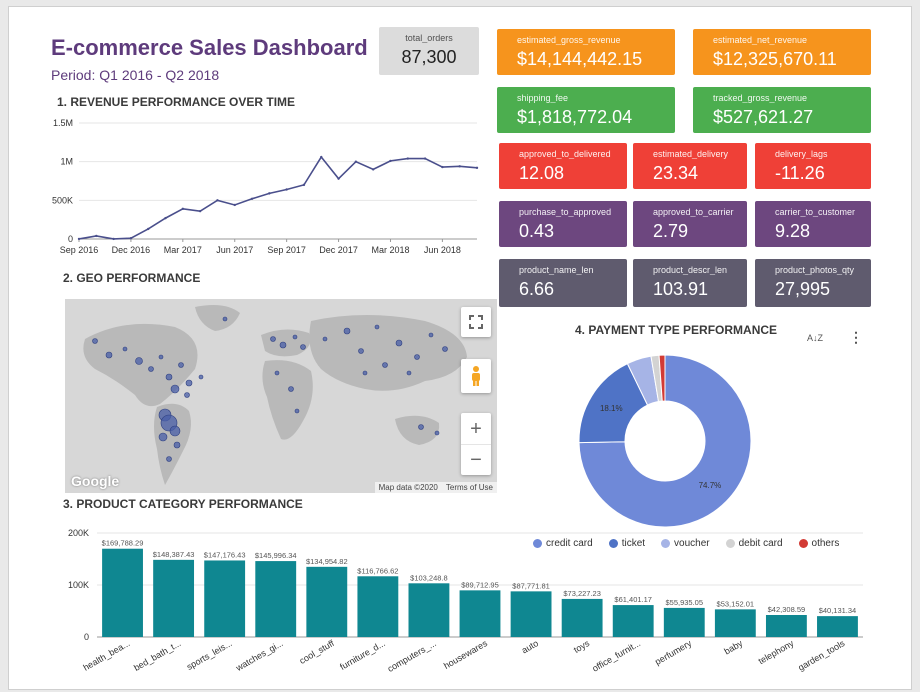  Describe the element at coordinates (78, 585) in the screenshot. I see `bar-y-tick-label: 100K` at that location.